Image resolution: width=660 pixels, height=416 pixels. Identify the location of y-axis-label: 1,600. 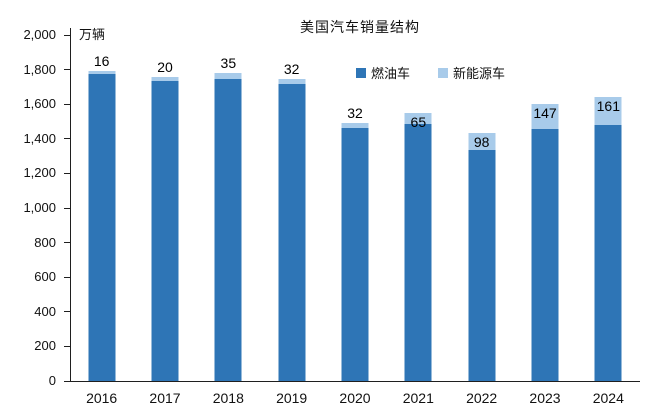
(39, 104).